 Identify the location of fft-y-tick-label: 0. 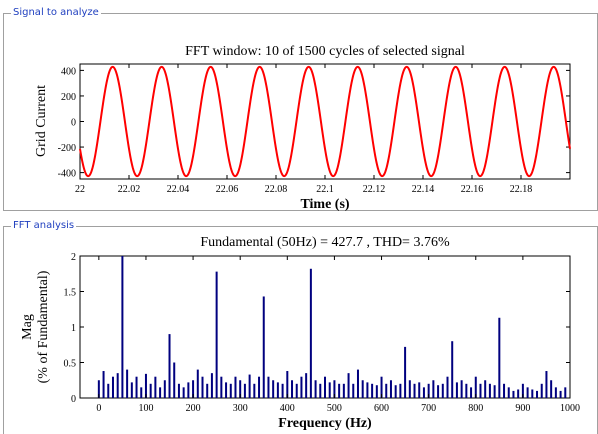
(73, 399).